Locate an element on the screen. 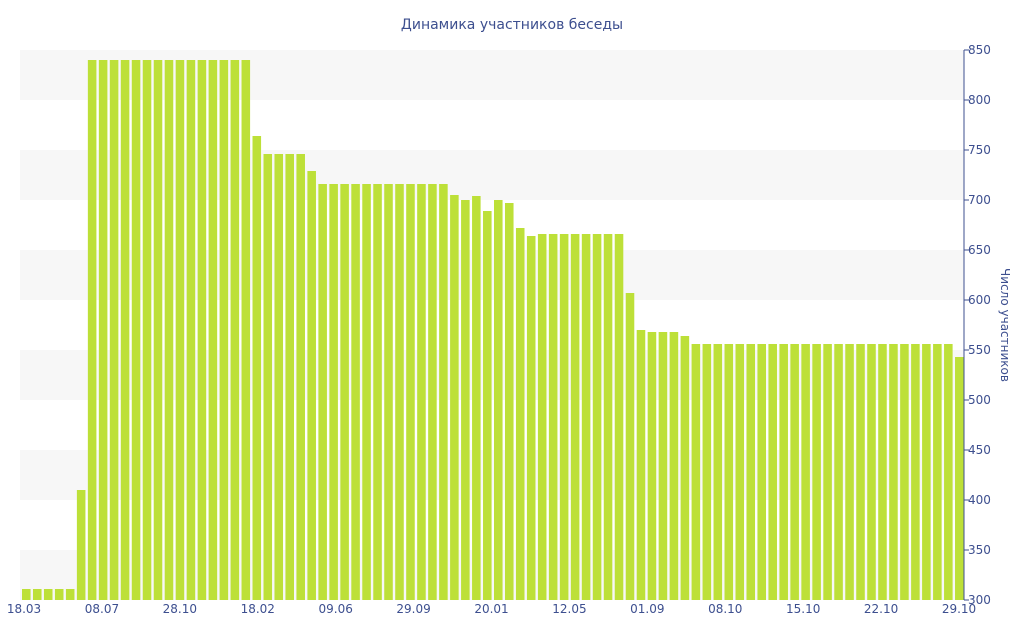 The image size is (1024, 640). y-tick-label: 500 is located at coordinates (979, 400).